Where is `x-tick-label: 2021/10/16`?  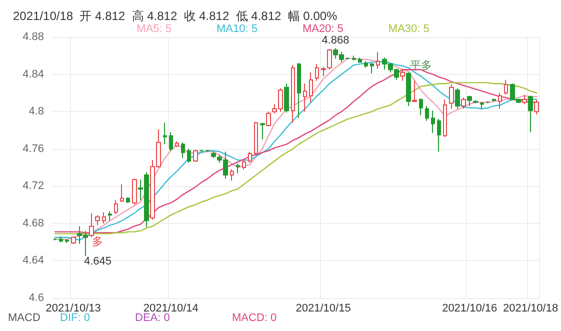 x-tick-label: 2021/10/16 is located at coordinates (470, 308).